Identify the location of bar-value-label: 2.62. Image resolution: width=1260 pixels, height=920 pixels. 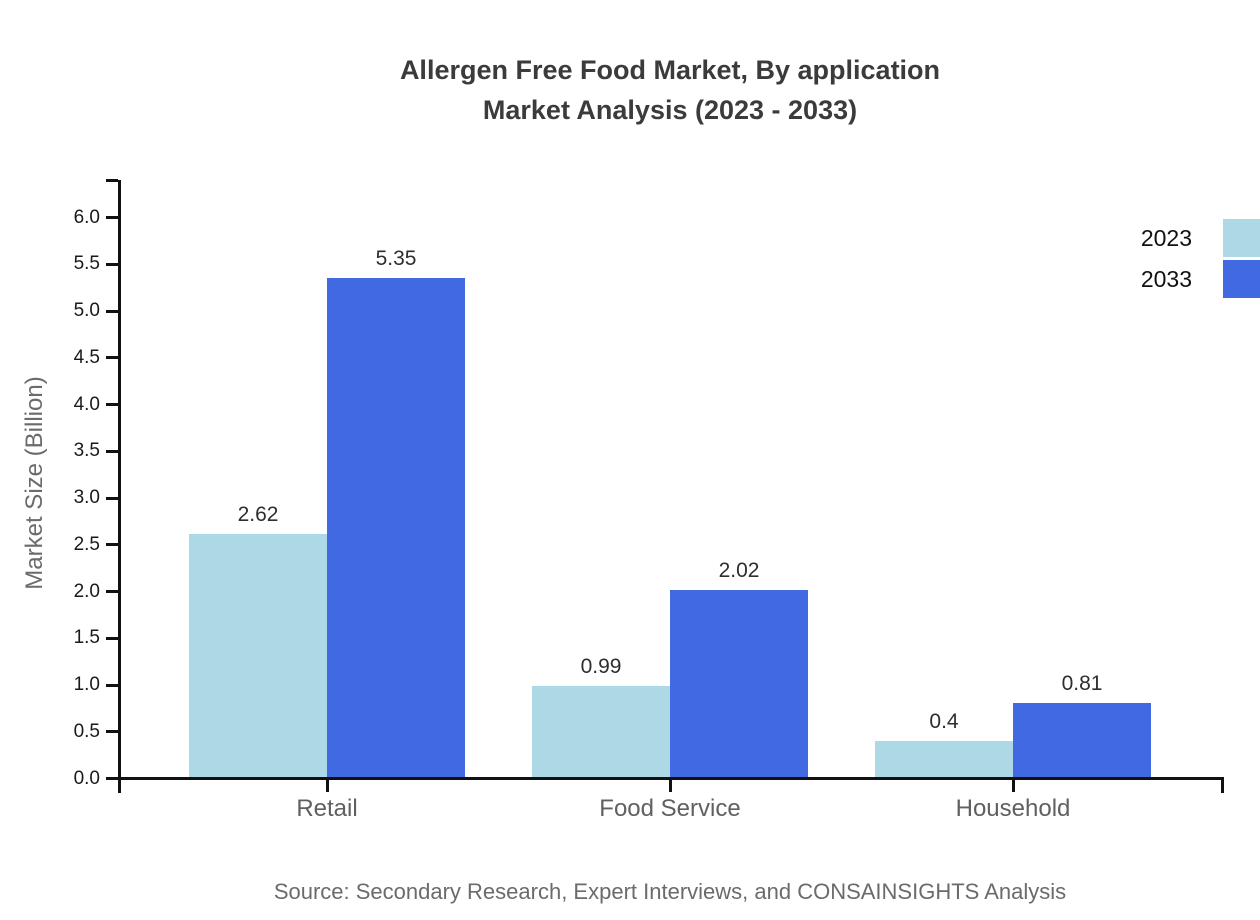
(258, 514).